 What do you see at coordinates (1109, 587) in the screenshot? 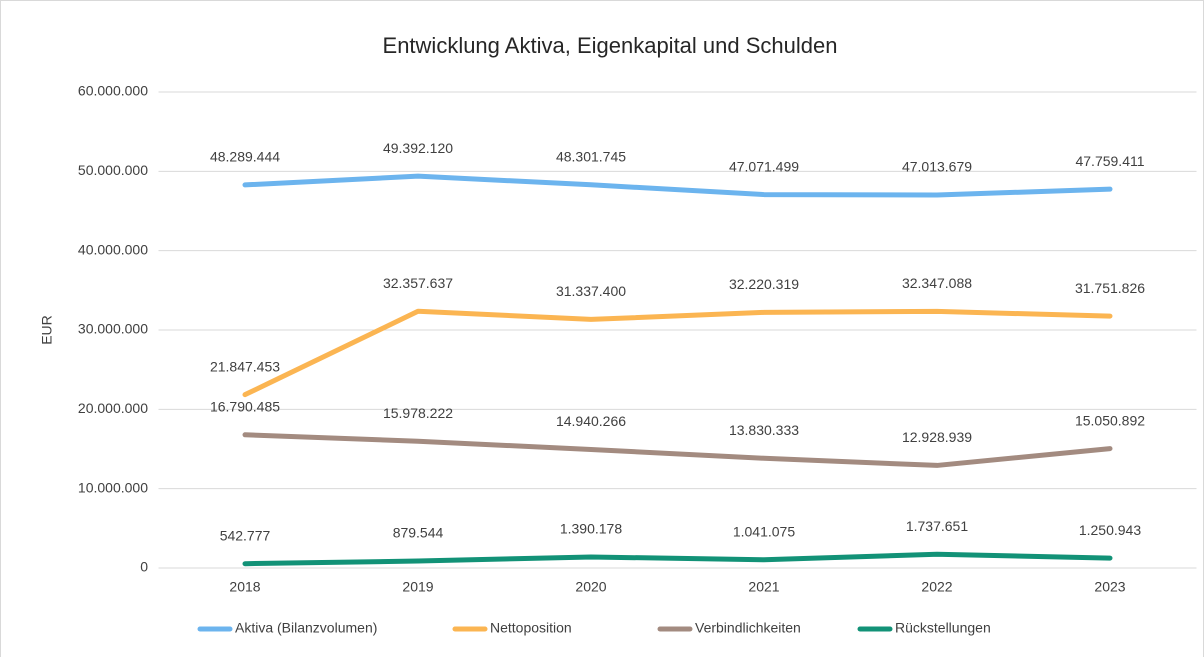
I see `x-tick-label: 2023` at bounding box center [1109, 587].